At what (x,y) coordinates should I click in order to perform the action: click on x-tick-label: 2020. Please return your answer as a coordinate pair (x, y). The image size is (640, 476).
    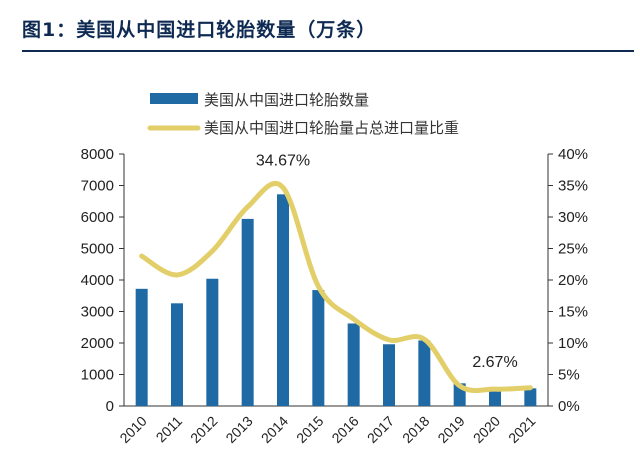
    Looking at the image, I should click on (486, 429).